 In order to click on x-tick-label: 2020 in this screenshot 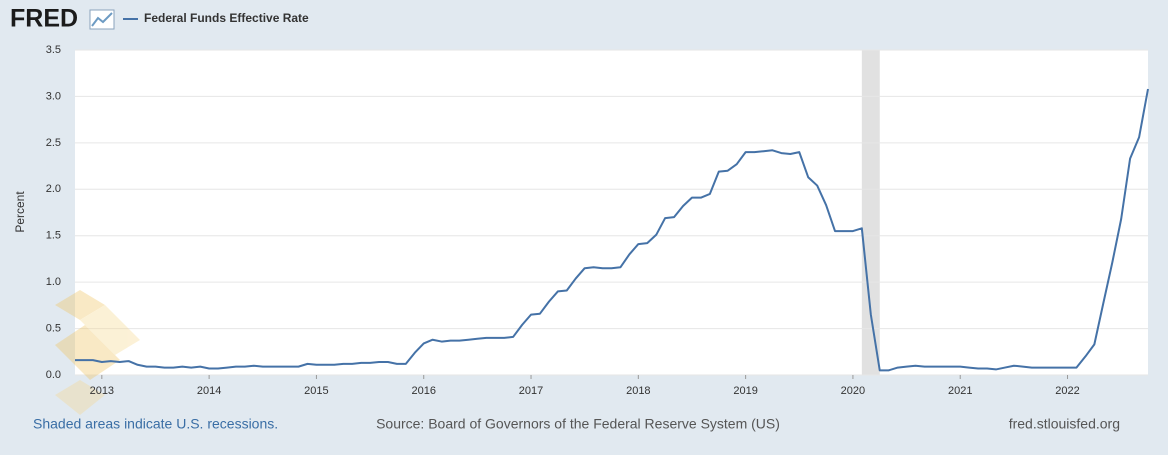, I will do `click(853, 391)`.